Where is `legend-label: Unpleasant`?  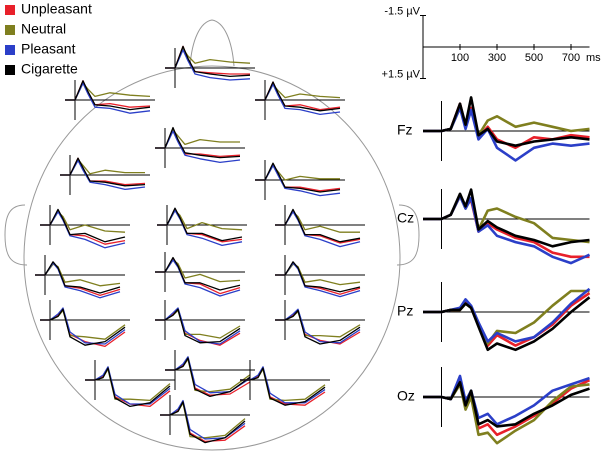 legend-label: Unpleasant is located at coordinates (56, 9).